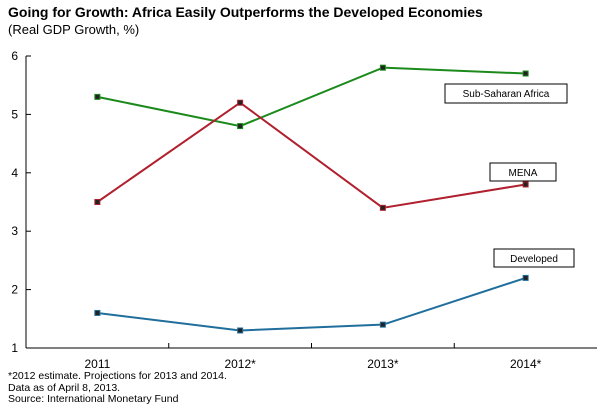  I want to click on callout-label-developed: Developed, so click(534, 259).